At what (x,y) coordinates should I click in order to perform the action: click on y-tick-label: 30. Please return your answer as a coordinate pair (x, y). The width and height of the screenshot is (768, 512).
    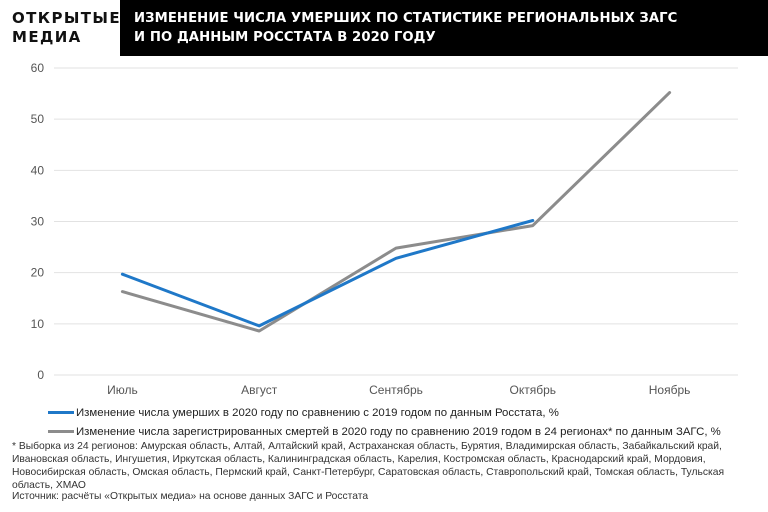
    Looking at the image, I should click on (38, 222).